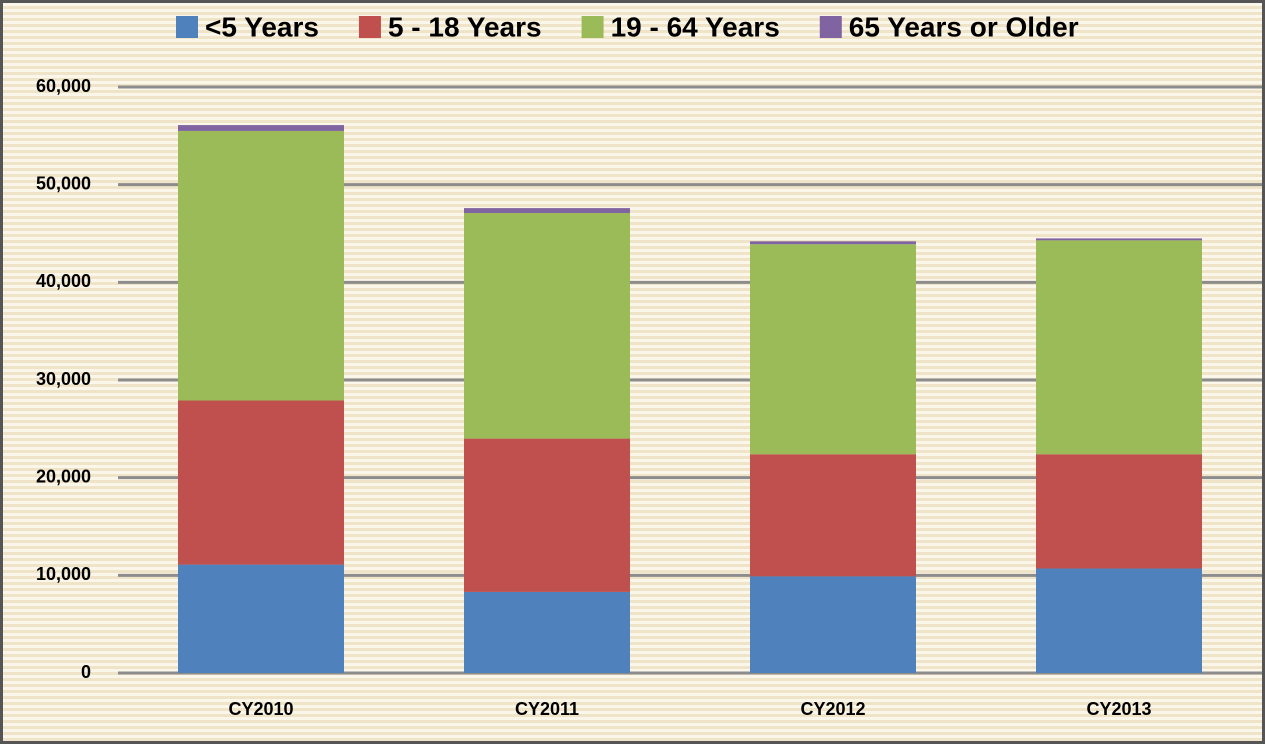  Describe the element at coordinates (86, 672) in the screenshot. I see `y-tick-label: 0` at that location.